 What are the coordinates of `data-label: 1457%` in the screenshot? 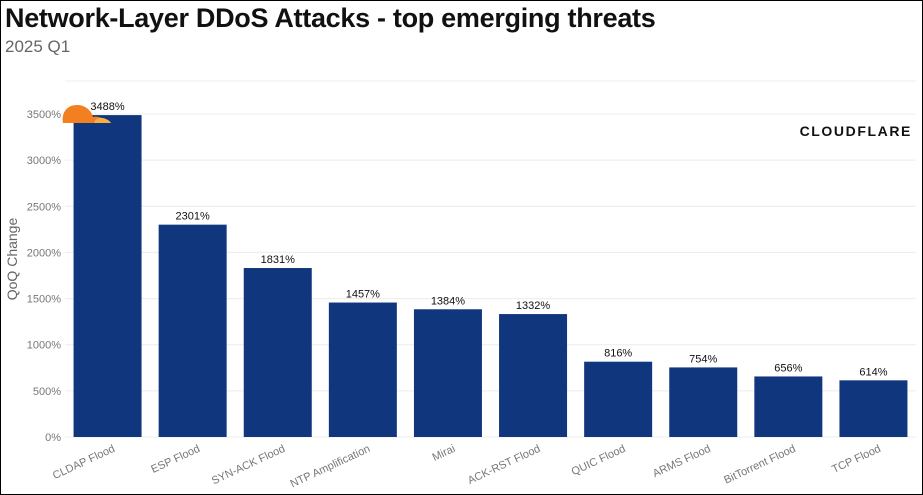 It's located at (363, 295).